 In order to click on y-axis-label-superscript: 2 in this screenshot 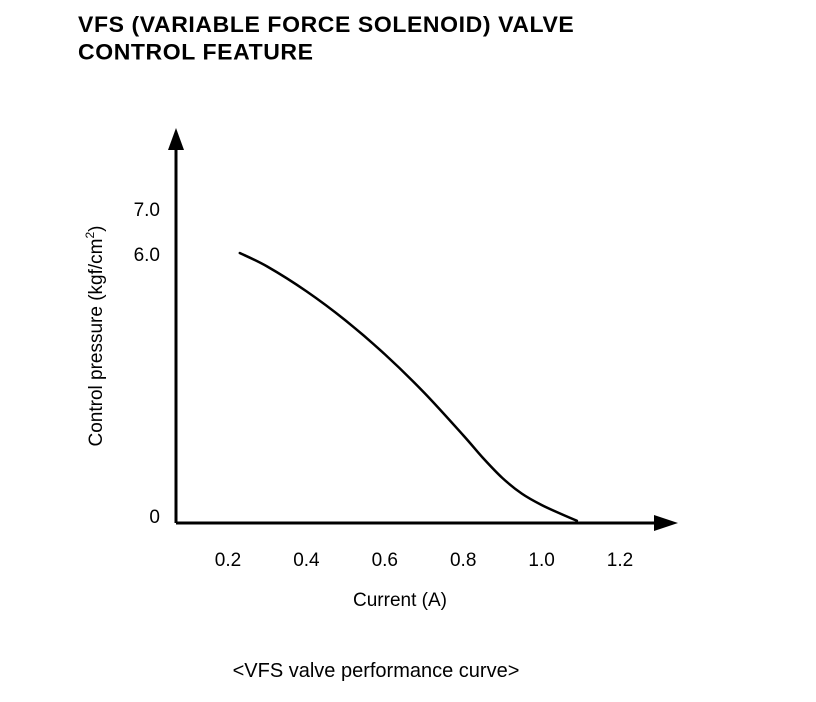, I will do `click(90, 235)`.